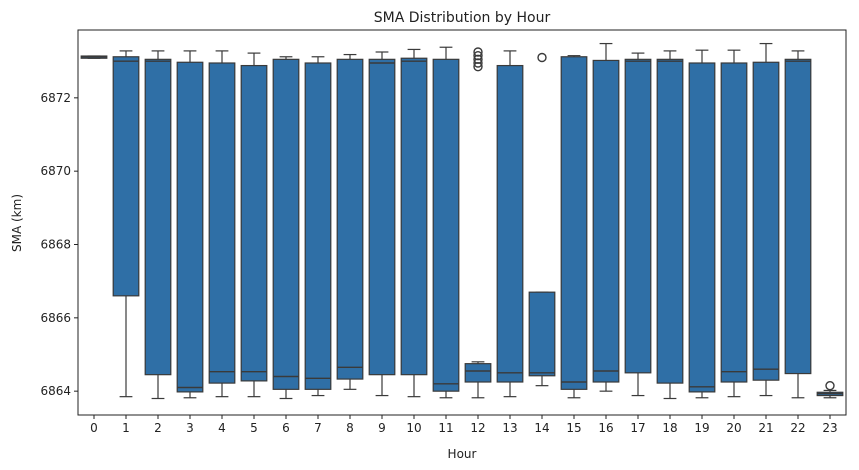  What do you see at coordinates (17, 223) in the screenshot?
I see `y-axis-label: SMA (km)` at bounding box center [17, 223].